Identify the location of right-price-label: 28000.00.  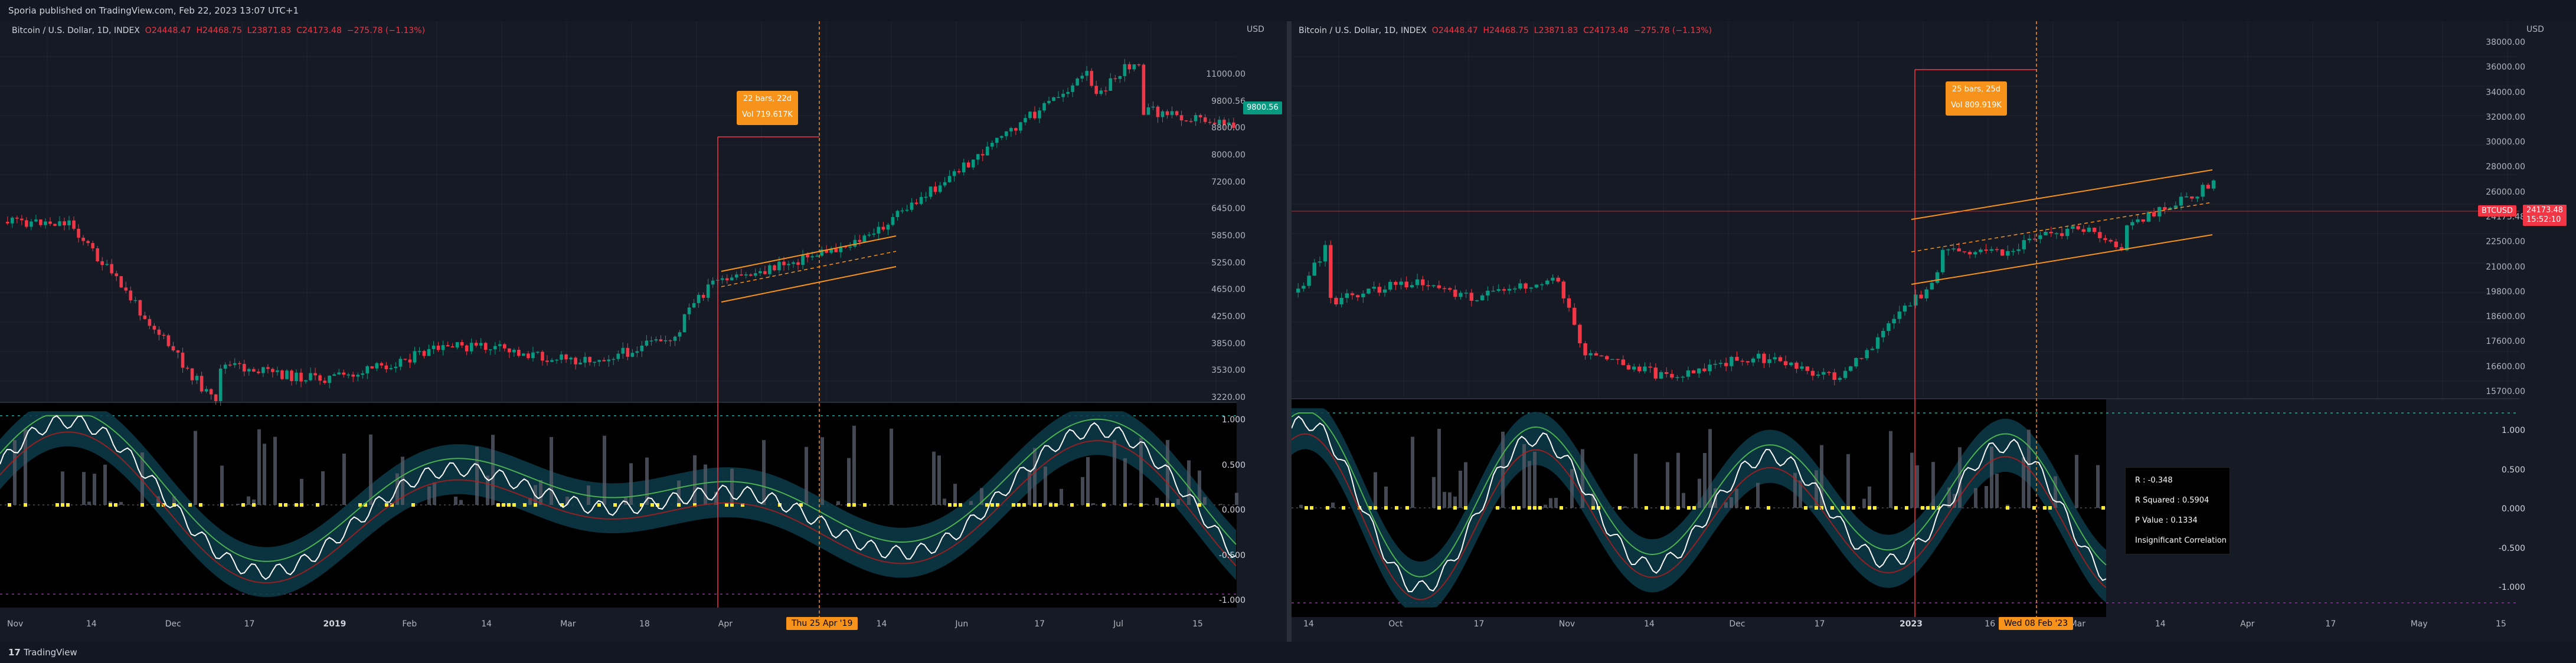
(2505, 167).